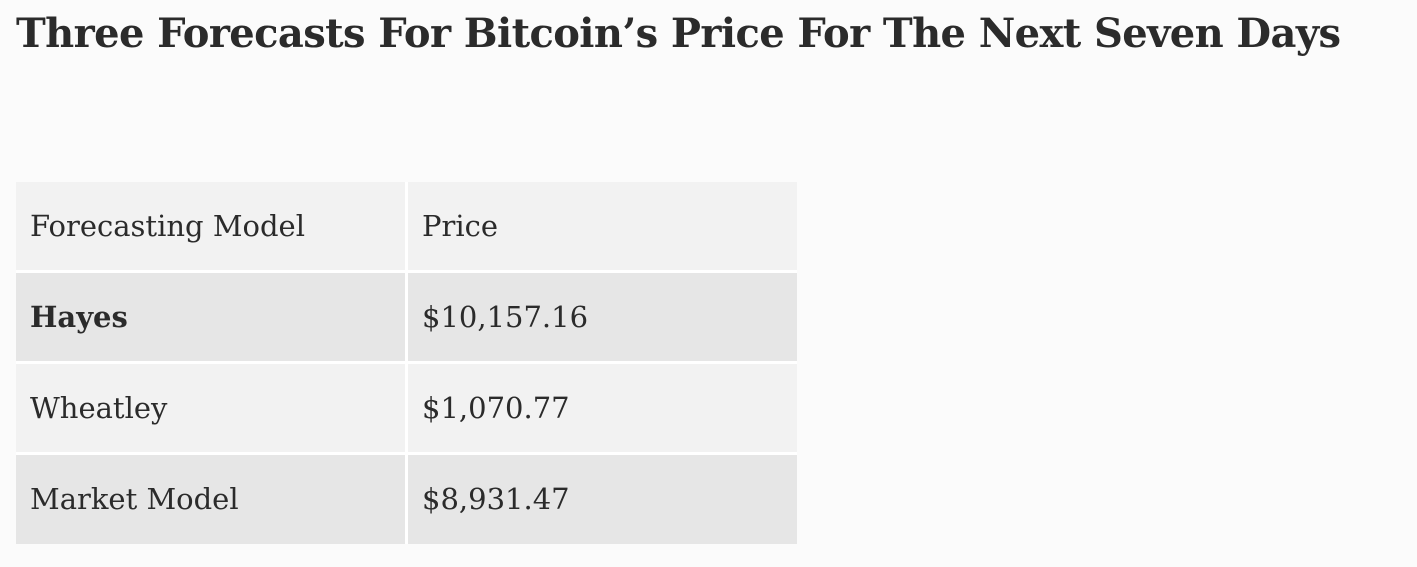  I want to click on model-name-cell: Market Model, so click(212, 499).